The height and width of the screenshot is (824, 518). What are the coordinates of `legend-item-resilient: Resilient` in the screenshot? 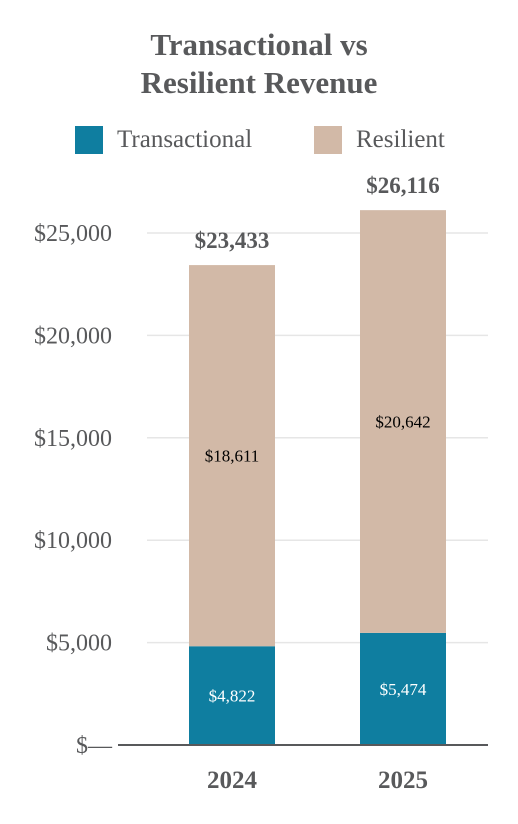 It's located at (379, 140).